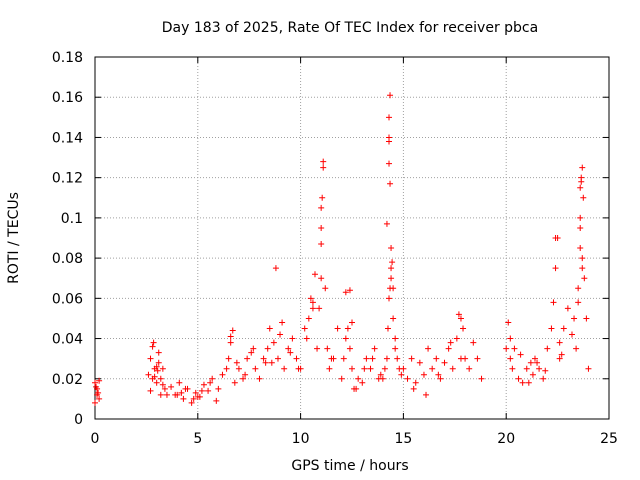 The height and width of the screenshot is (480, 640). What do you see at coordinates (67, 259) in the screenshot?
I see `y-tick-label: 0.08` at bounding box center [67, 259].